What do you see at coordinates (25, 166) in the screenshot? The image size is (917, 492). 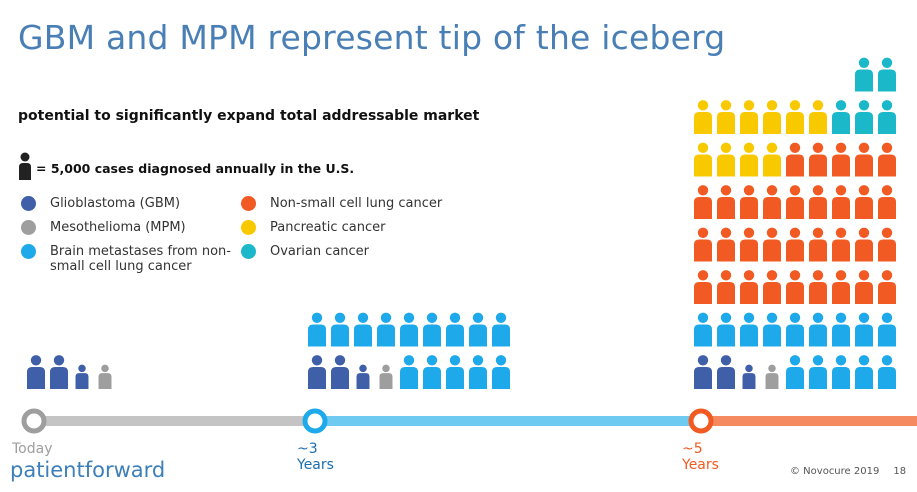 I see `person-icon` at bounding box center [25, 166].